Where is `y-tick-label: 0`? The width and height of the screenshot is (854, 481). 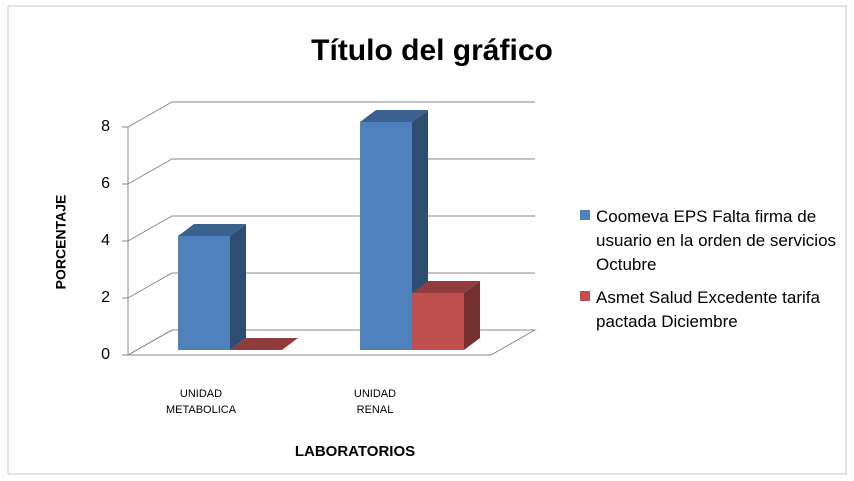 y-tick-label: 0 is located at coordinates (105, 354).